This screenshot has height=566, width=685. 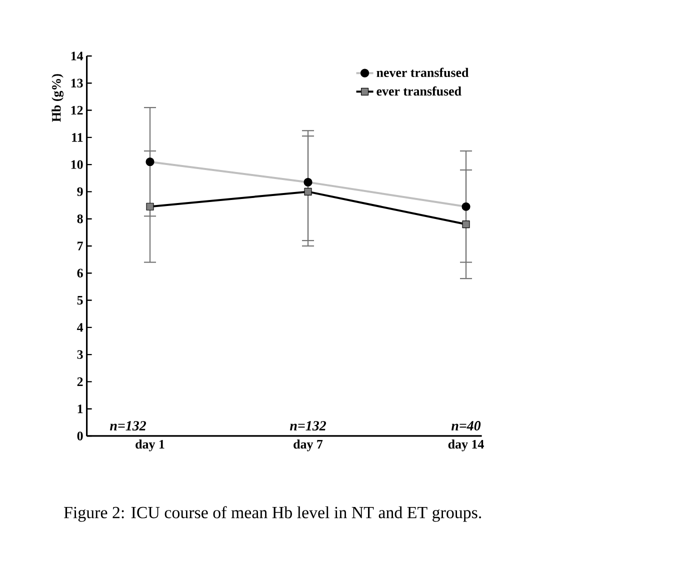 What do you see at coordinates (308, 446) in the screenshot?
I see `x-tick-label: day 7` at bounding box center [308, 446].